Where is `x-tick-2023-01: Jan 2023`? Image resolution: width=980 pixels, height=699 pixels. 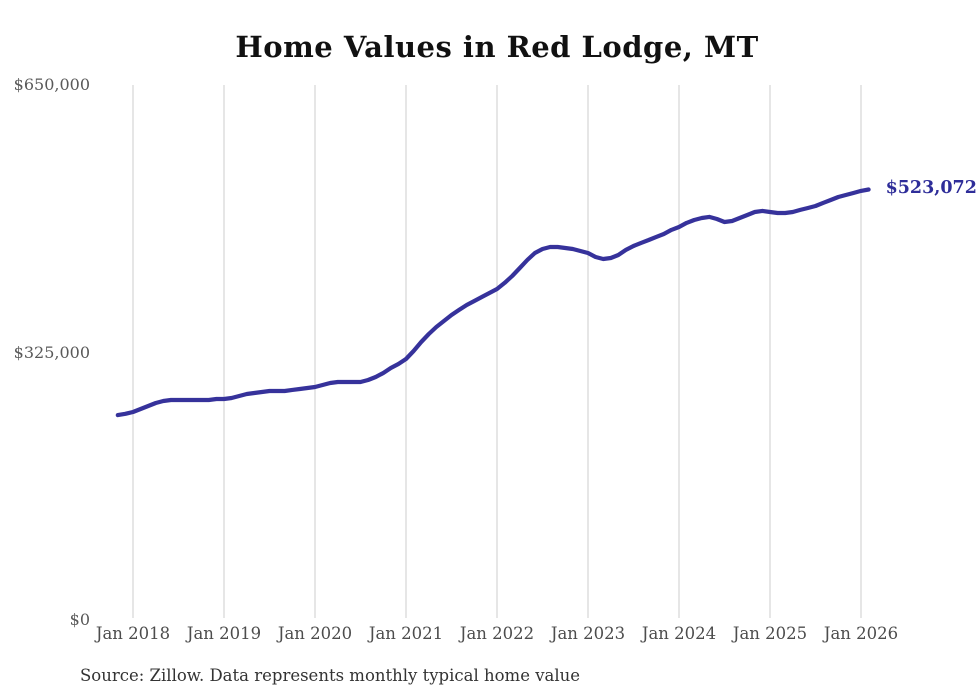 x-tick-2023-01: Jan 2023 is located at coordinates (588, 633).